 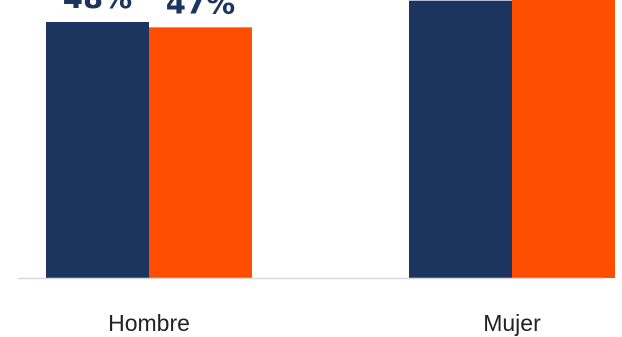 What do you see at coordinates (324, 323) in the screenshot?
I see `category-labels-group: Hombre Mujer` at bounding box center [324, 323].